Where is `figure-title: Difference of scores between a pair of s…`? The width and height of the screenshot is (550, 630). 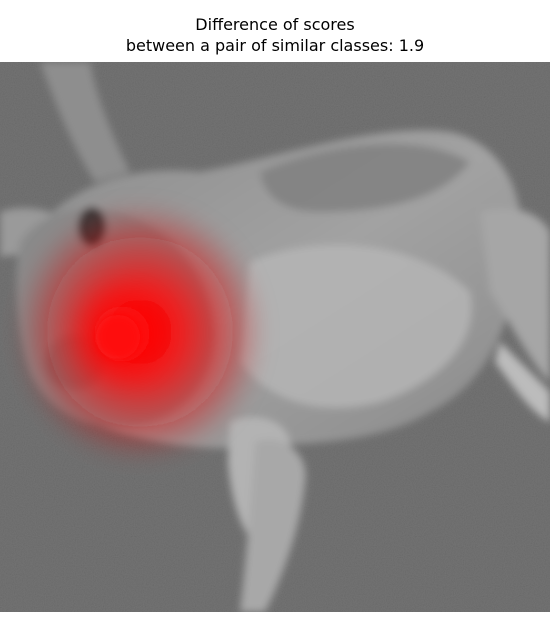 figure-title: Difference of scores between a pair of s… is located at coordinates (275, 35).